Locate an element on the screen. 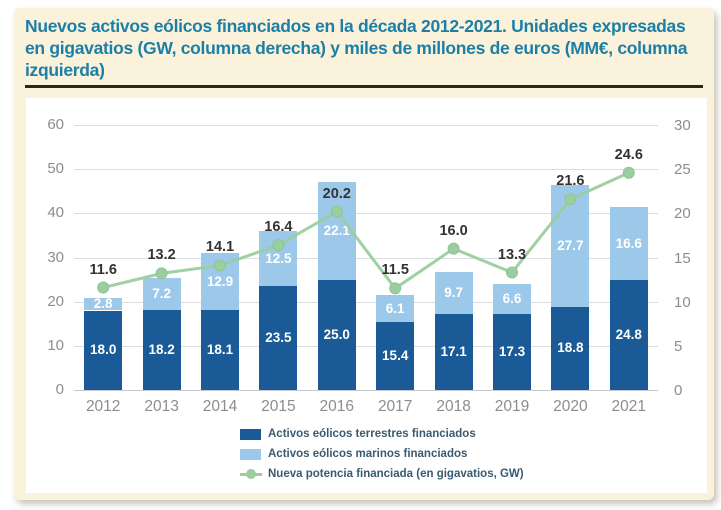 The height and width of the screenshot is (510, 721). x-axis-label-2012: 2012 is located at coordinates (103, 406).